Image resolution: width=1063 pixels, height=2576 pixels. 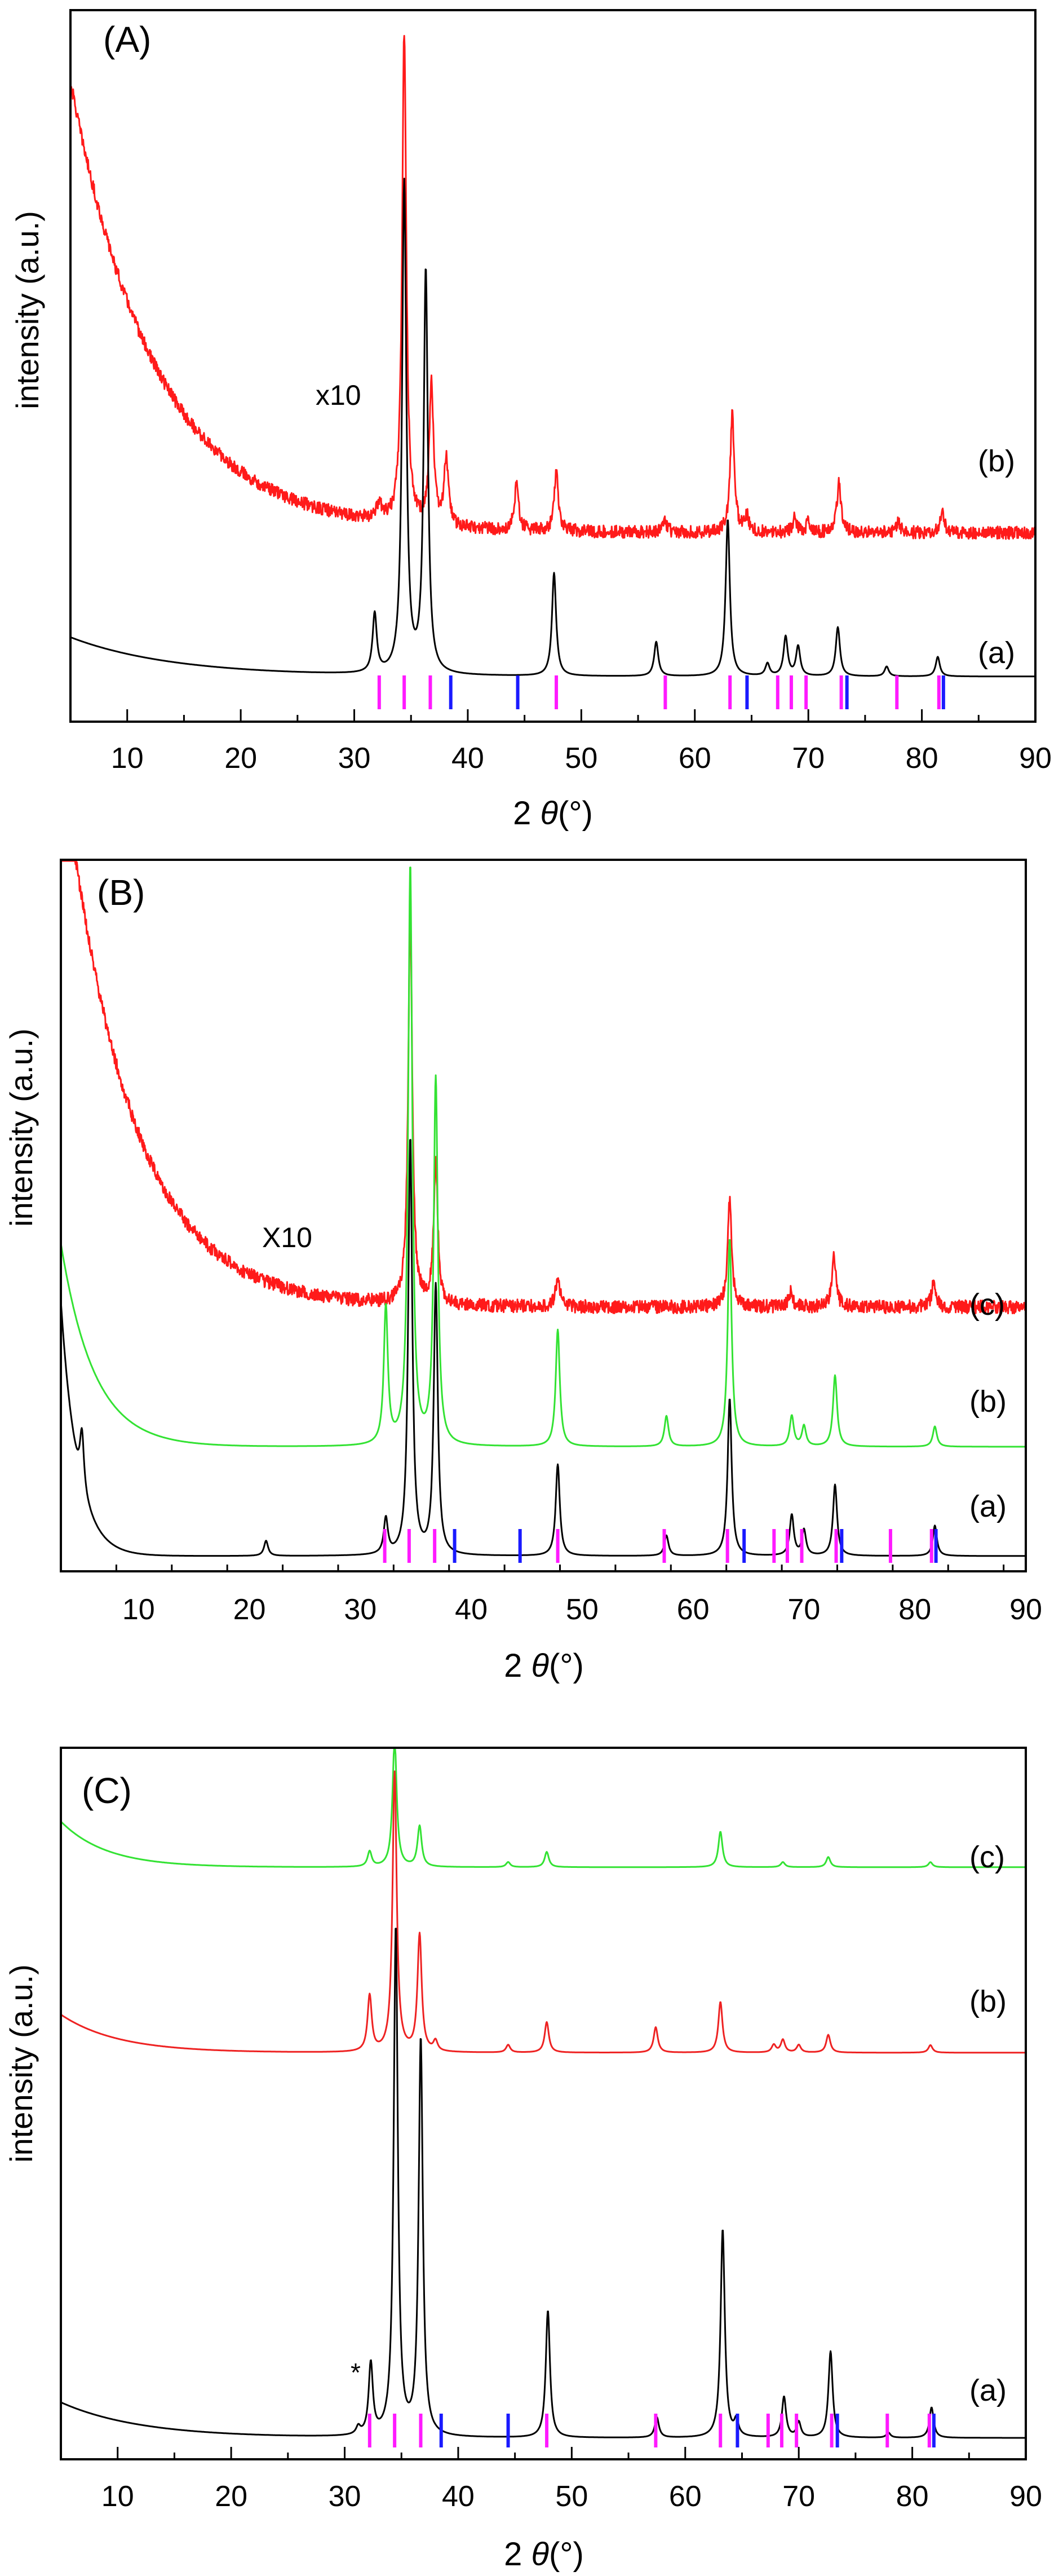 What do you see at coordinates (526, 813) in the screenshot?
I see `panel-a-x-axis-label-prefix: 2` at bounding box center [526, 813].